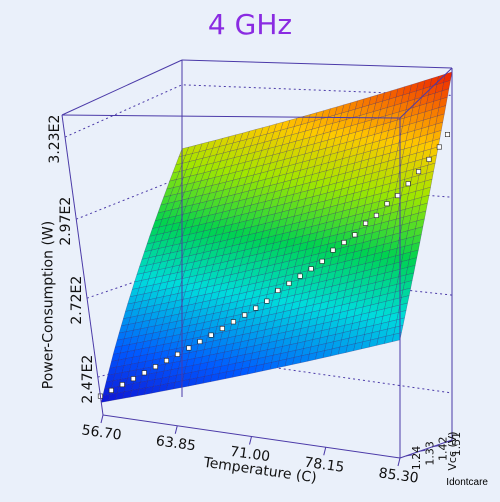 The image size is (500, 502). Describe the element at coordinates (49, 305) in the screenshot. I see `z-axis-label: Power-Consumption (W)` at that location.